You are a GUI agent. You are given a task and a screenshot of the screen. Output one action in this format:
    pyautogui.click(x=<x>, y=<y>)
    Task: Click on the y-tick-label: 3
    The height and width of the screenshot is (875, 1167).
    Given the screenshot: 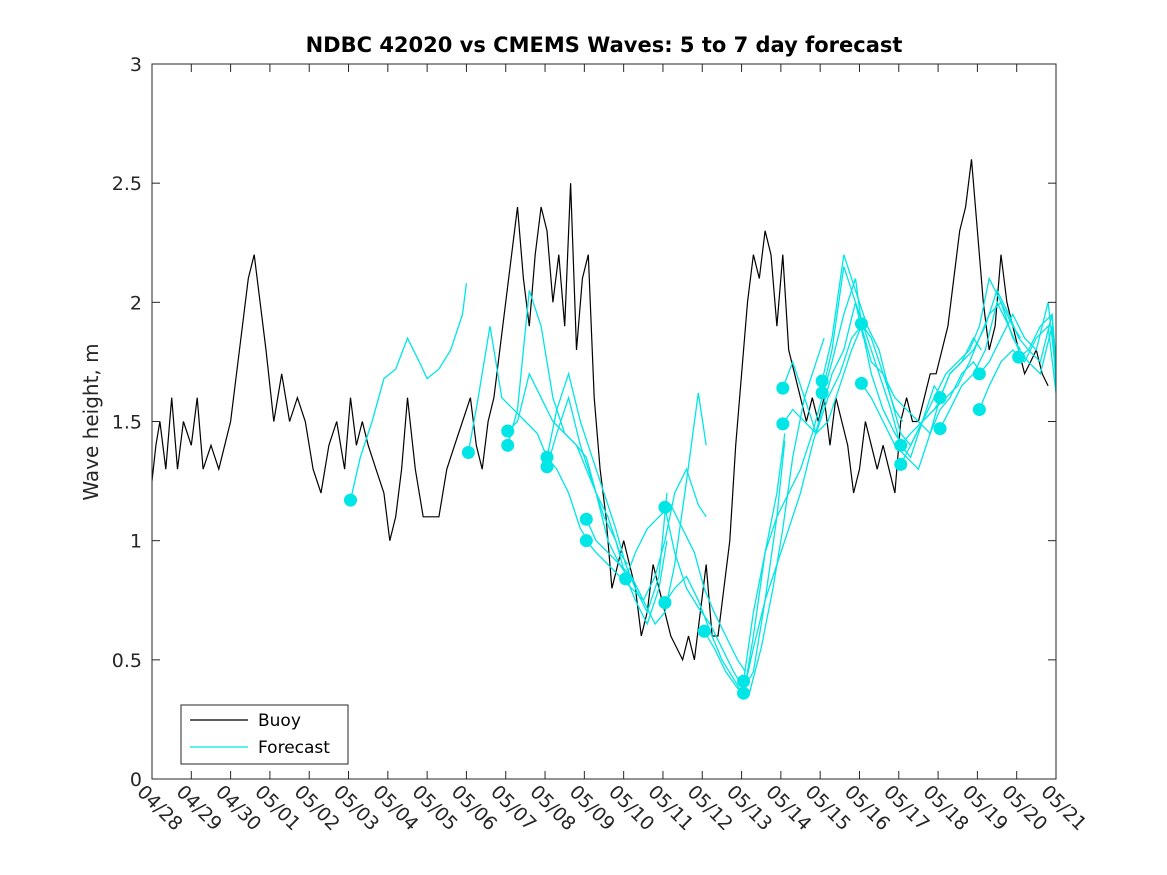 What is the action you would take?
    pyautogui.click(x=136, y=65)
    